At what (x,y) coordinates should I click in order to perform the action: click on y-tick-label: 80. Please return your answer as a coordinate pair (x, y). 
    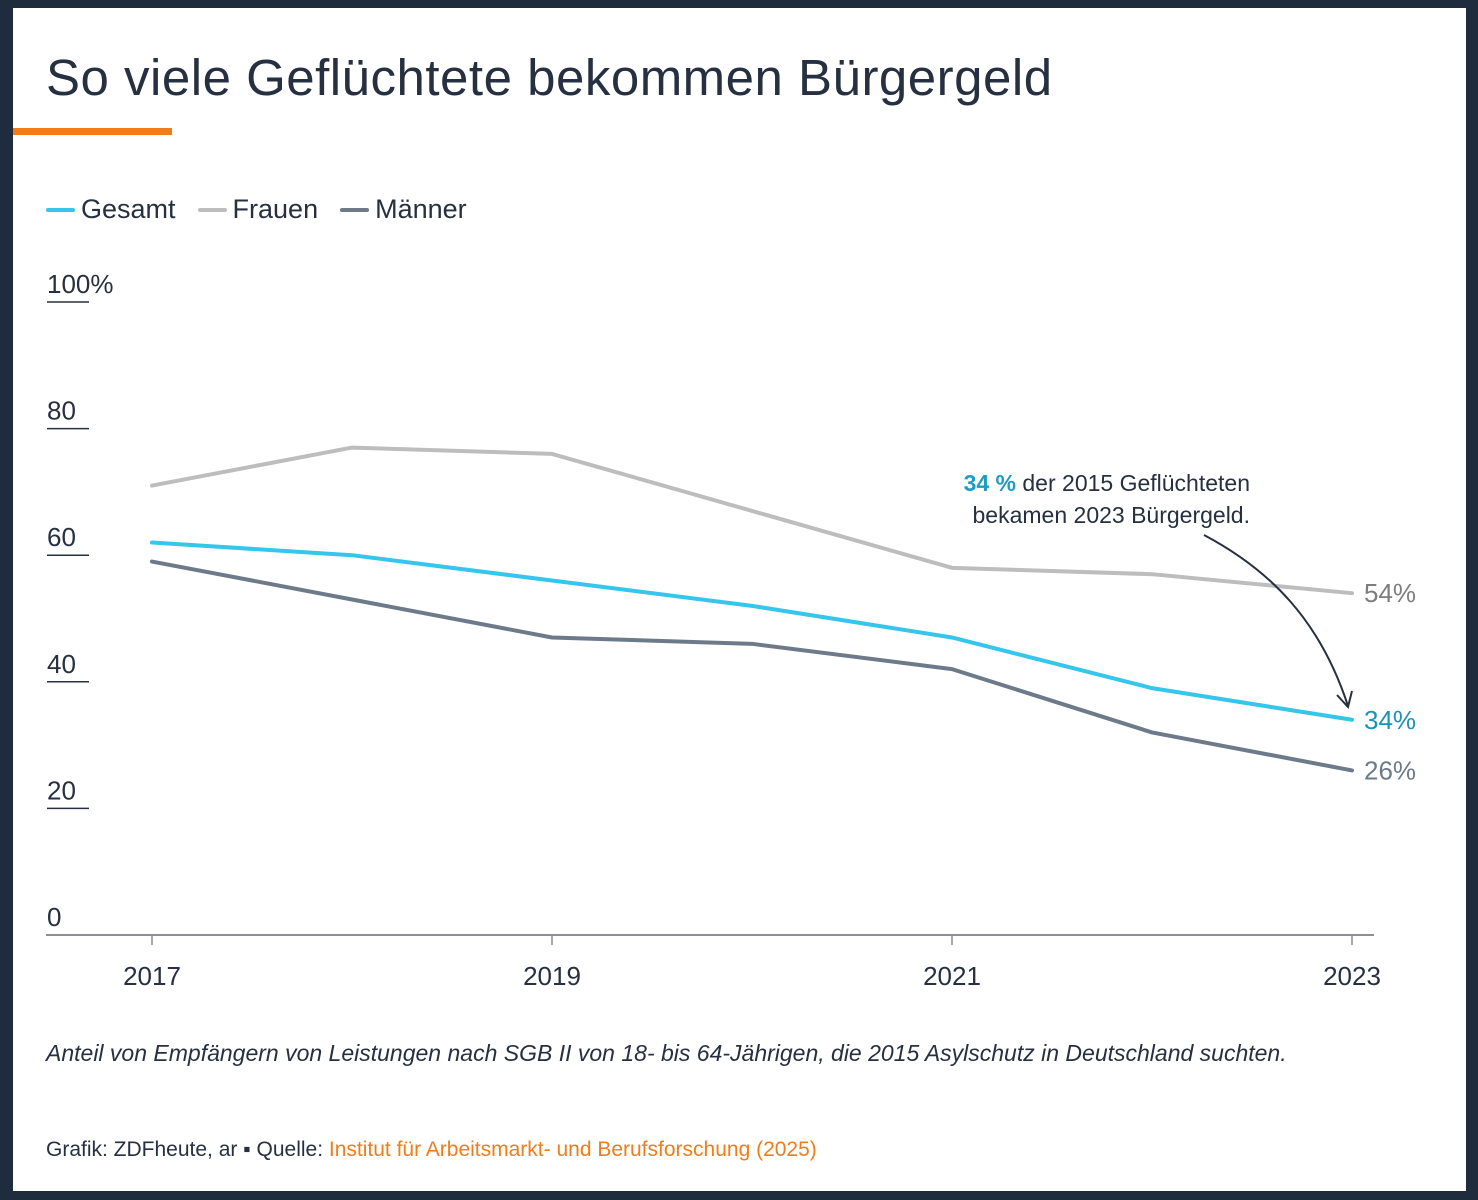
    Looking at the image, I should click on (61, 411).